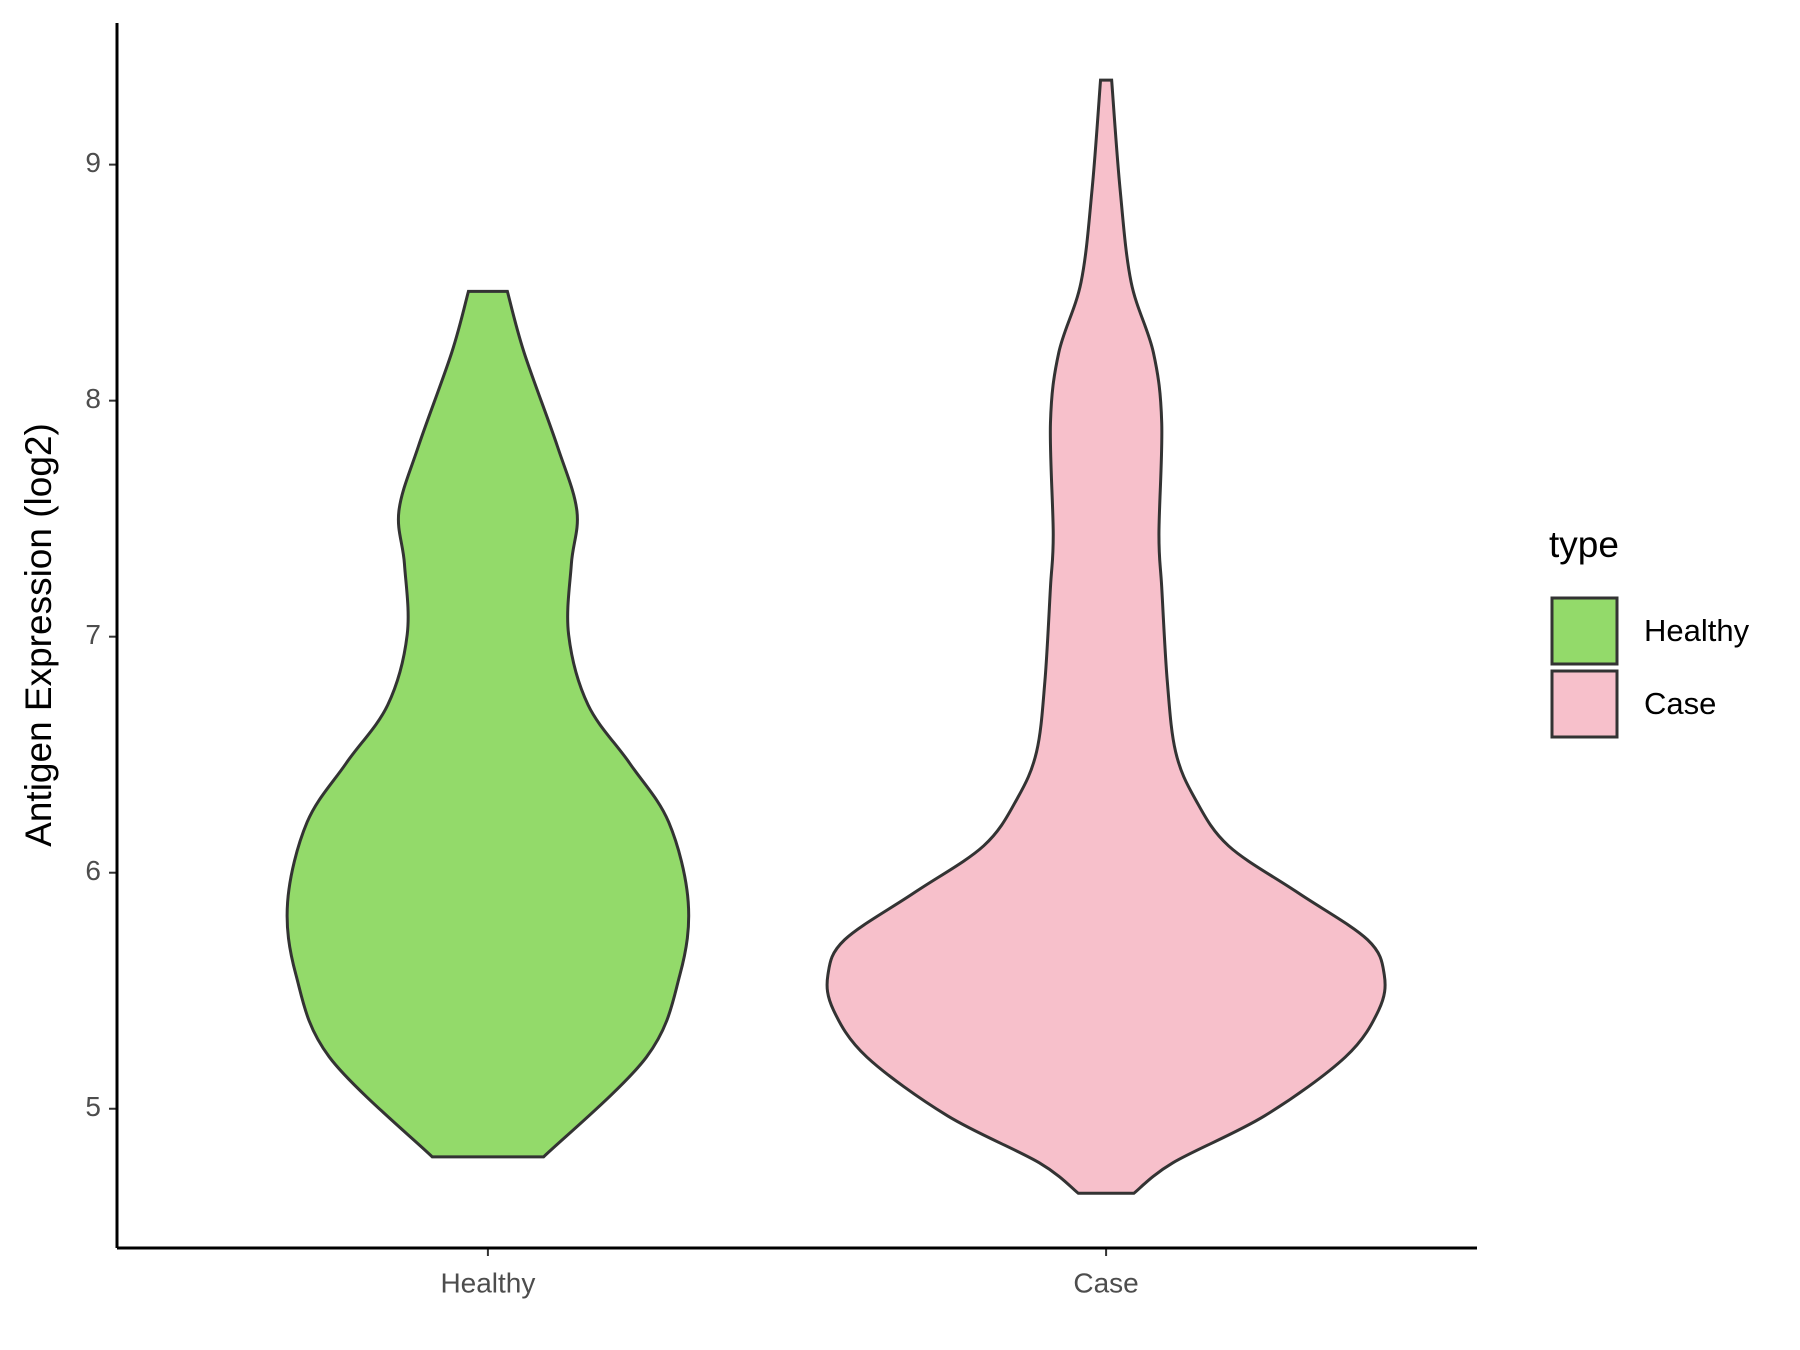 This screenshot has width=1800, height=1350. Describe the element at coordinates (1584, 544) in the screenshot. I see `legend-title: type` at that location.